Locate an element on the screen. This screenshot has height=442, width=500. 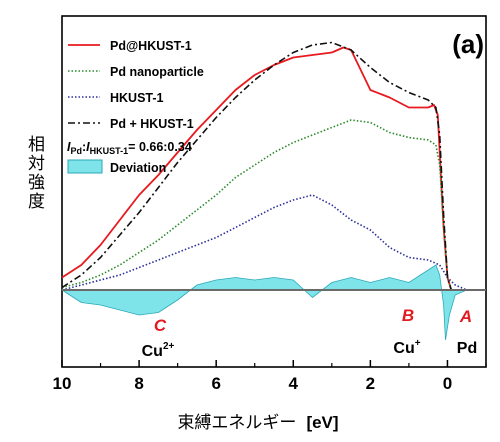
x-tick-label: 4 is located at coordinates (294, 383).